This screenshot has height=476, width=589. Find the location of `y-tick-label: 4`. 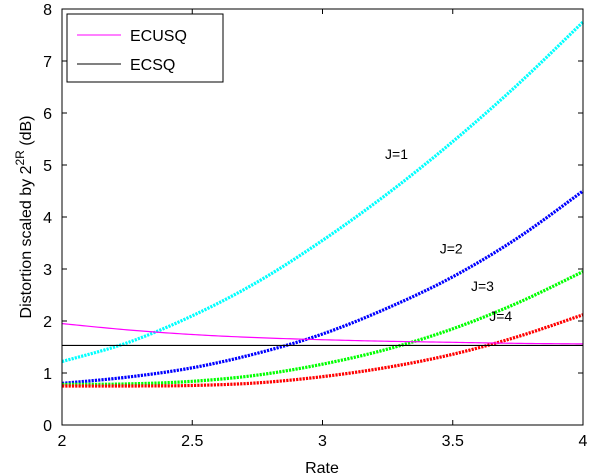

y-tick-label: 4 is located at coordinates (47, 218).